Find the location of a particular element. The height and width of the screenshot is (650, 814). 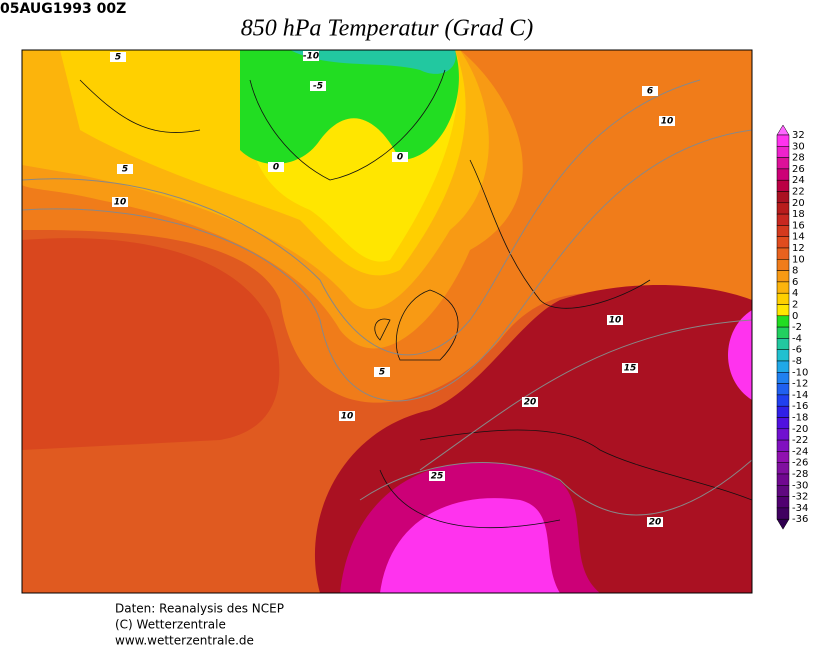

colorbar-label: 0 is located at coordinates (795, 316).